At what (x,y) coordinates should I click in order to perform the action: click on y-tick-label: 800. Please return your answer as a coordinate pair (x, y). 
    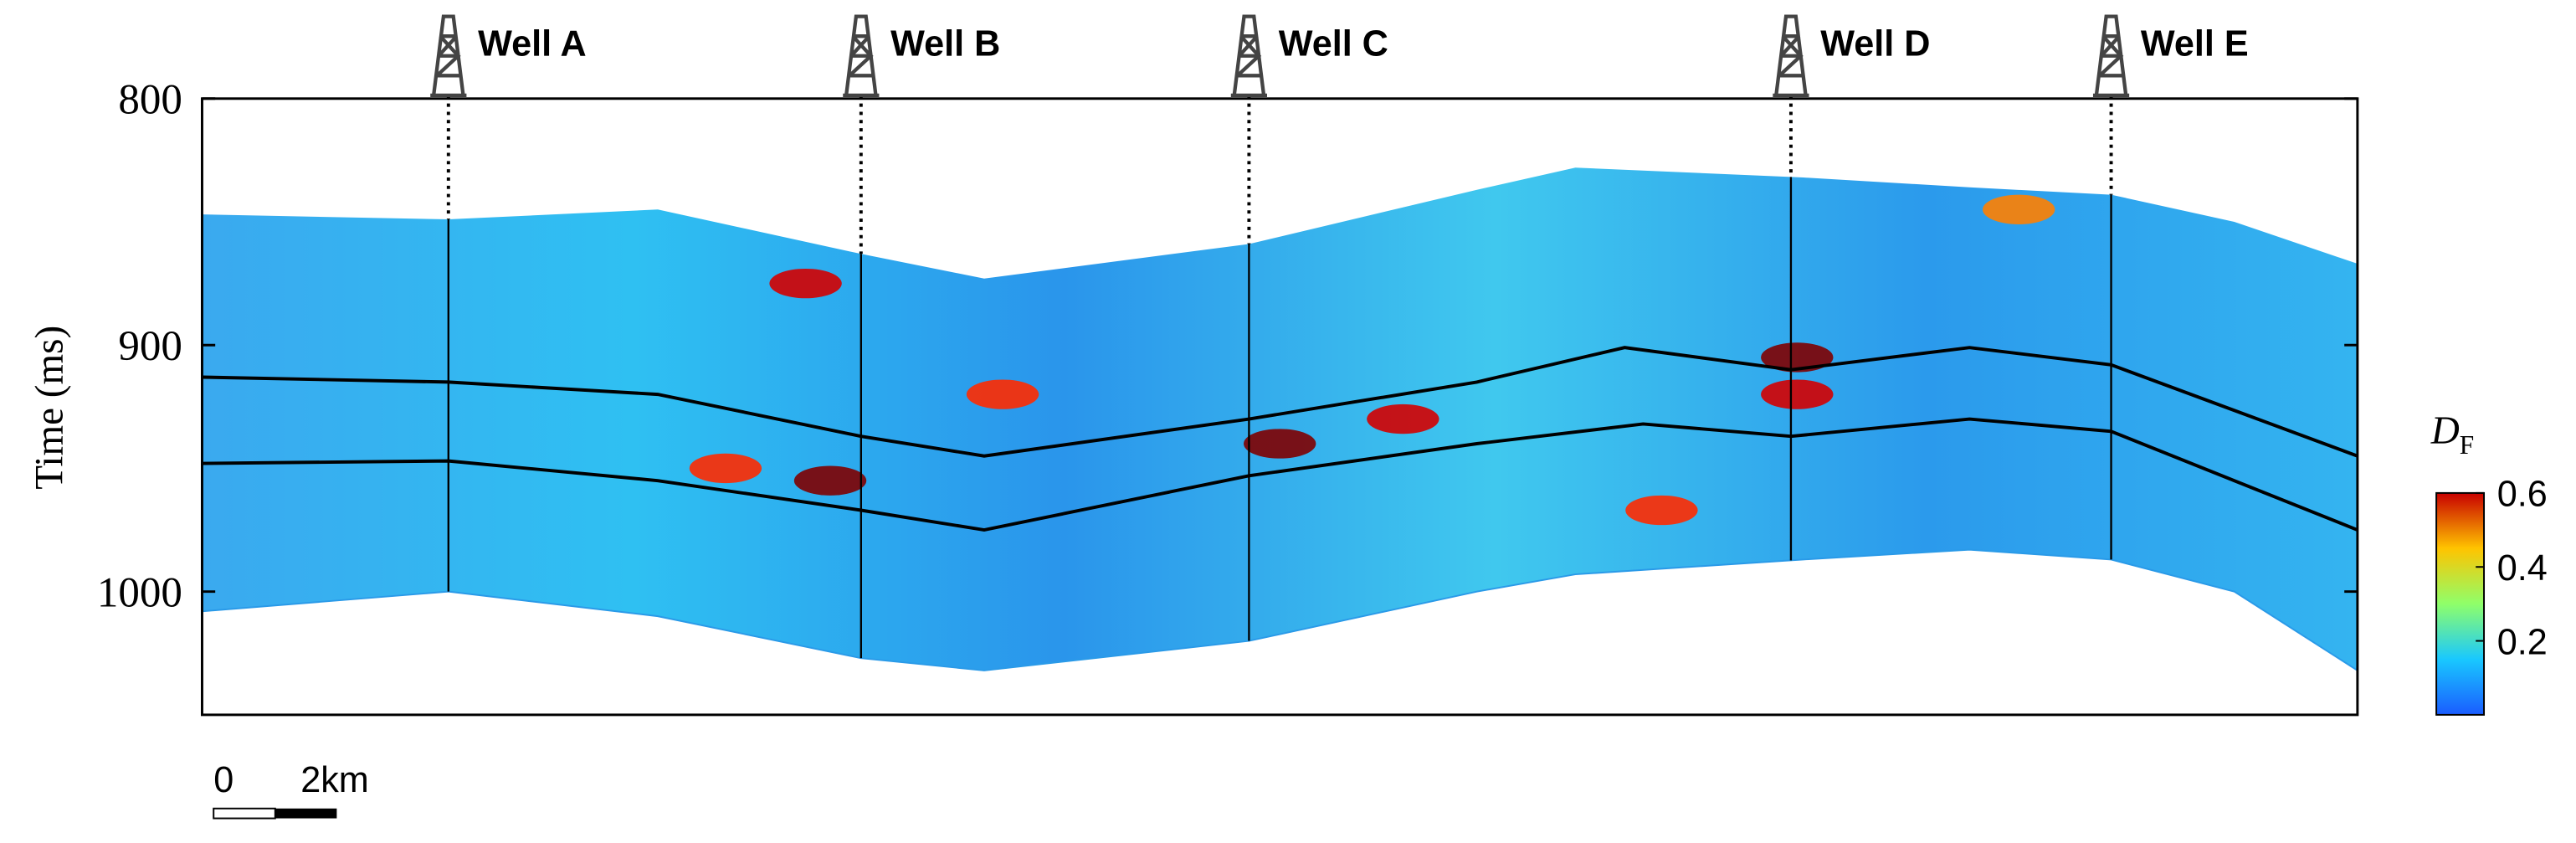
    Looking at the image, I should click on (150, 99).